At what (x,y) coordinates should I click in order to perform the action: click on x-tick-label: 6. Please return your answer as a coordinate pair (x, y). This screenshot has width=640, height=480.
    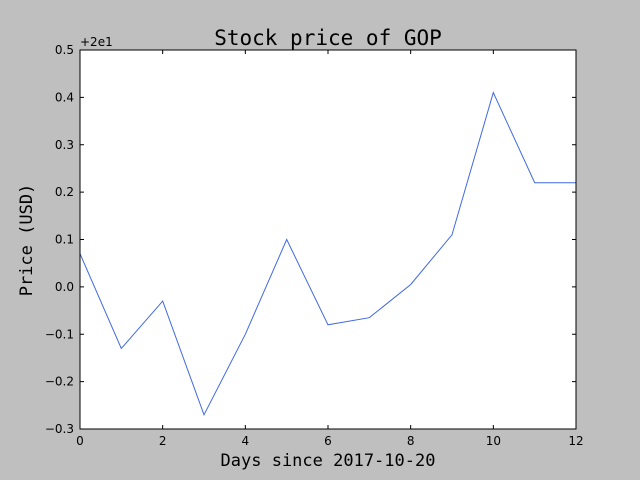
    Looking at the image, I should click on (328, 441).